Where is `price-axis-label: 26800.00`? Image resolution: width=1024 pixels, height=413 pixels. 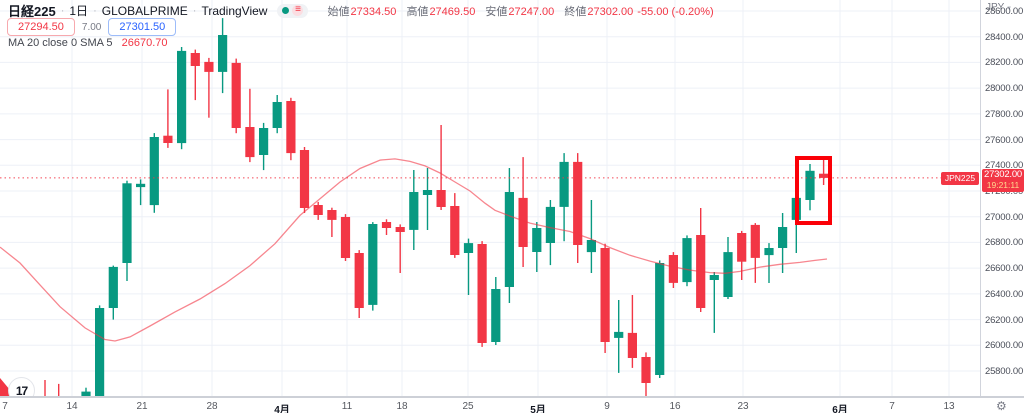
price-axis-label: 26800.00 is located at coordinates (1004, 243).